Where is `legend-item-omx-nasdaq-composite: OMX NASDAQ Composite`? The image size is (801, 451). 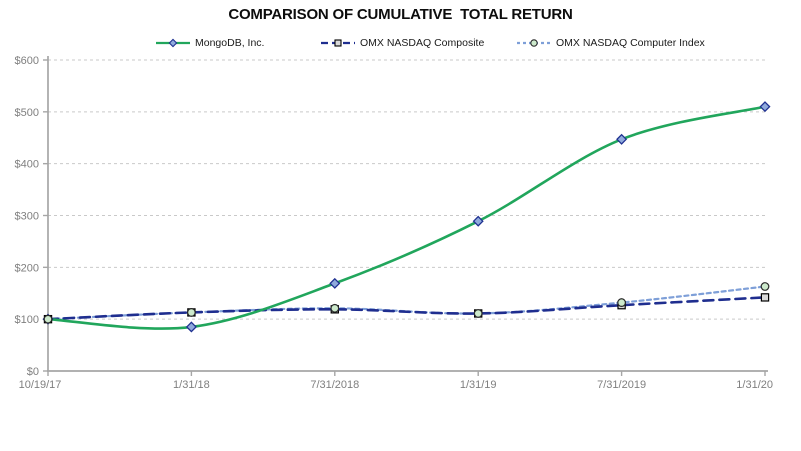
legend-item-omx-nasdaq-composite: OMX NASDAQ Composite is located at coordinates (402, 43).